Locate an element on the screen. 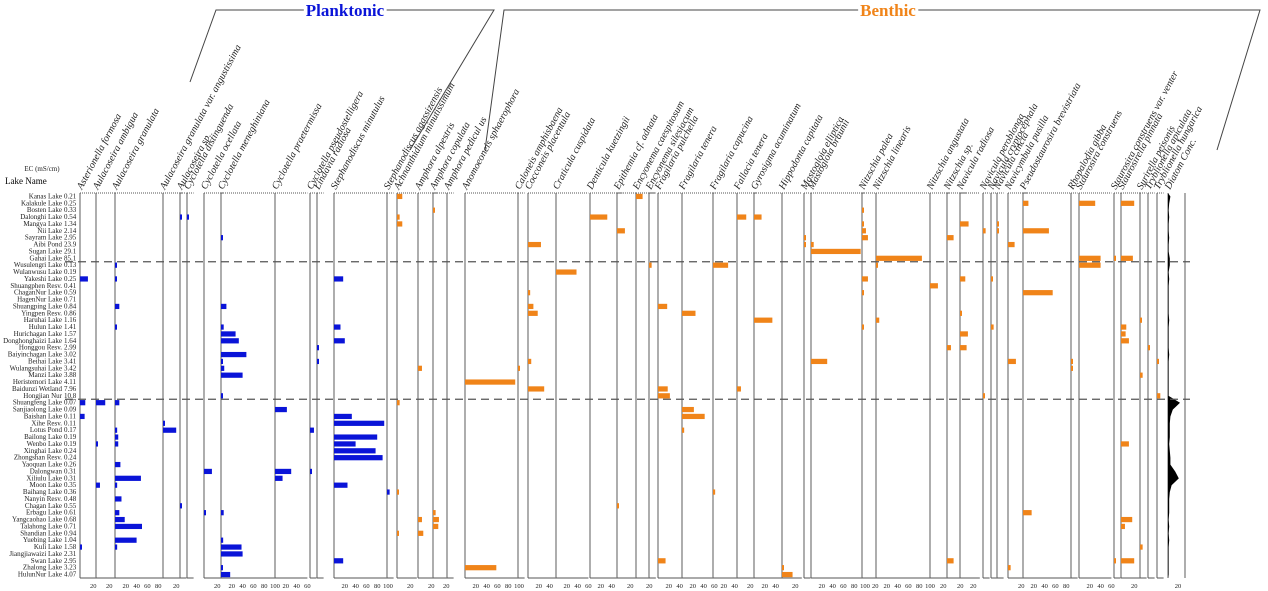  lake-ec: 85.1 is located at coordinates (70, 258).